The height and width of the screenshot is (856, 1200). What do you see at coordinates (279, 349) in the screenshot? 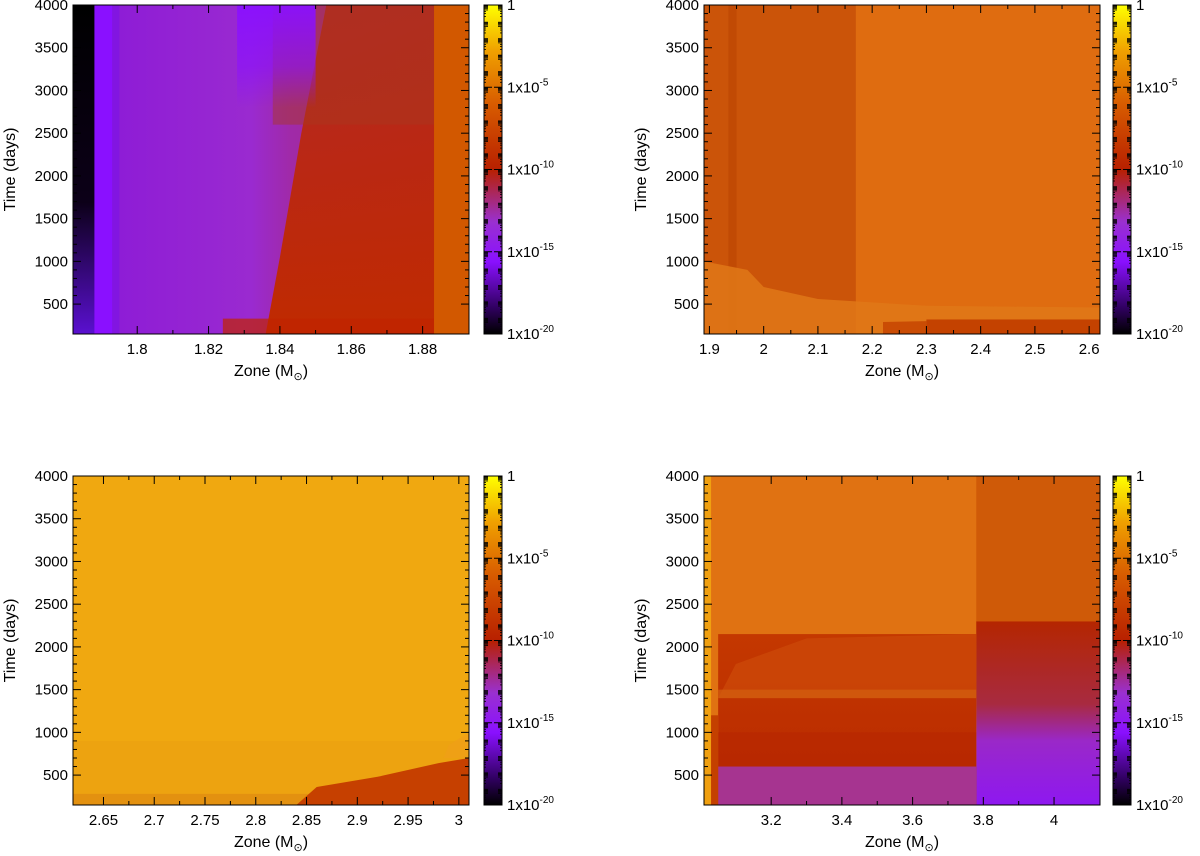
I see `x-tick-label: 1.84` at bounding box center [279, 349].